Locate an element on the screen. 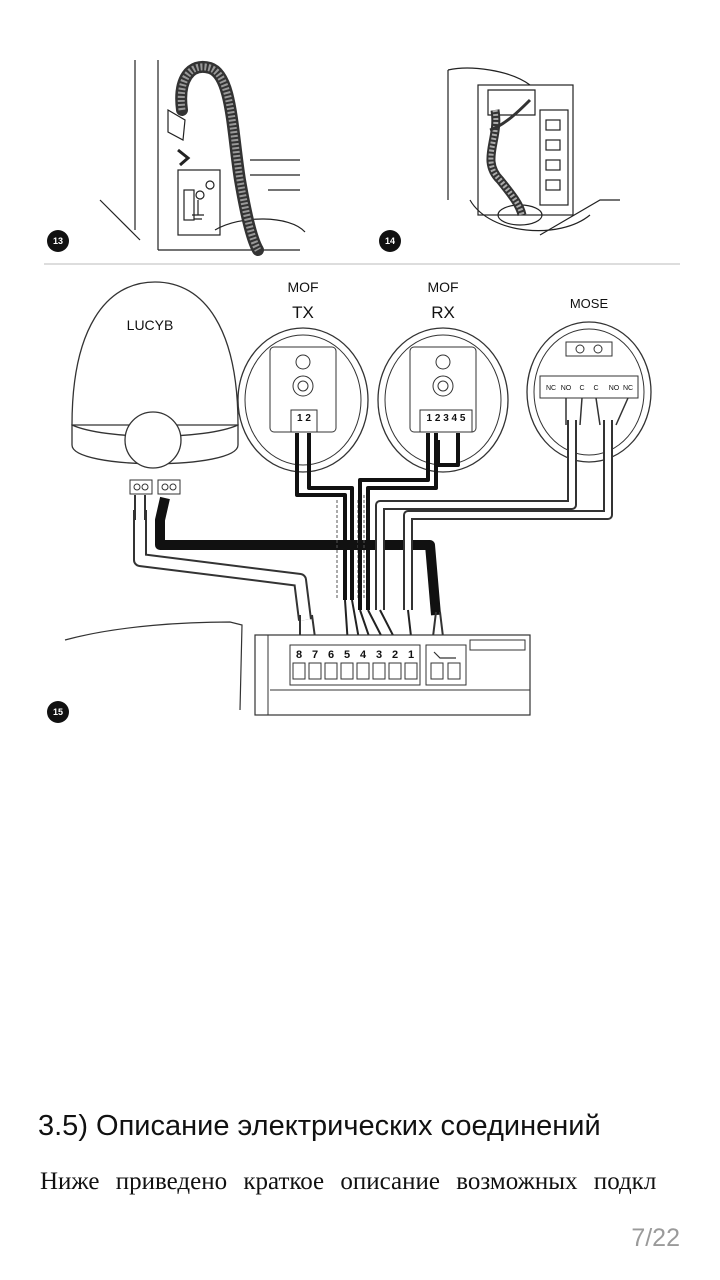 The height and width of the screenshot is (1280, 720). mof-tx-photocell: MOF TX 1 2 is located at coordinates (303, 376).